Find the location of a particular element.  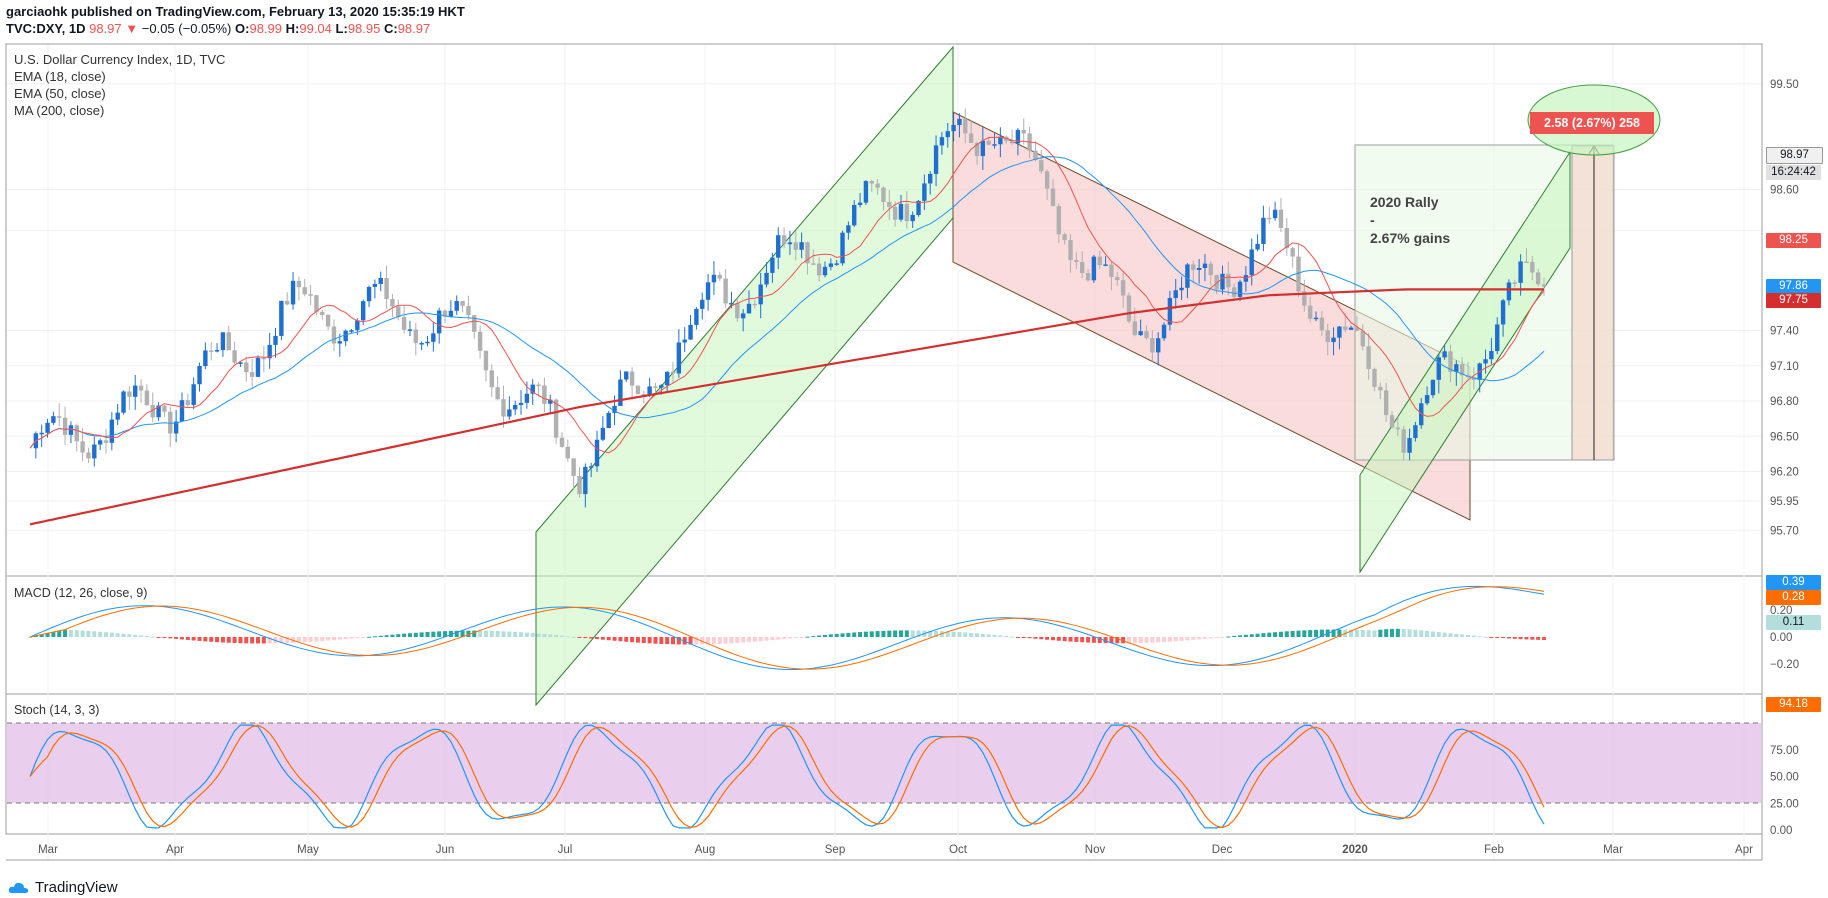

macd-tick-label: −0.20 is located at coordinates (1784, 665).